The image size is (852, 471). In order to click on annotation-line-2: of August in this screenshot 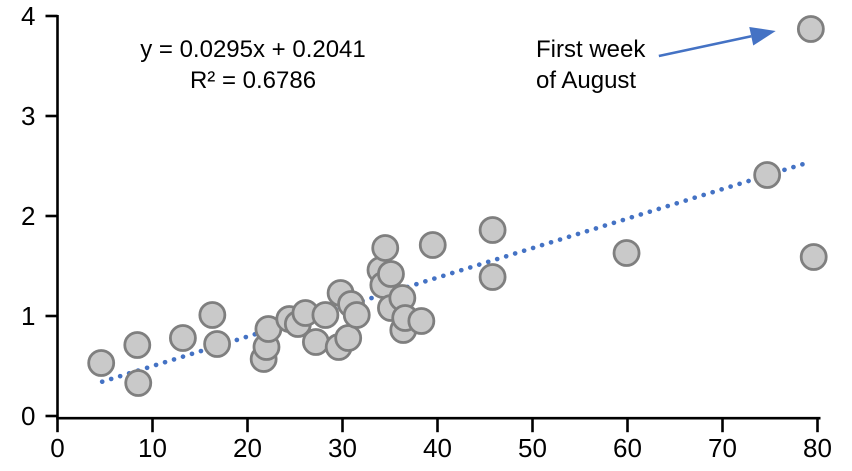, I will do `click(586, 80)`.